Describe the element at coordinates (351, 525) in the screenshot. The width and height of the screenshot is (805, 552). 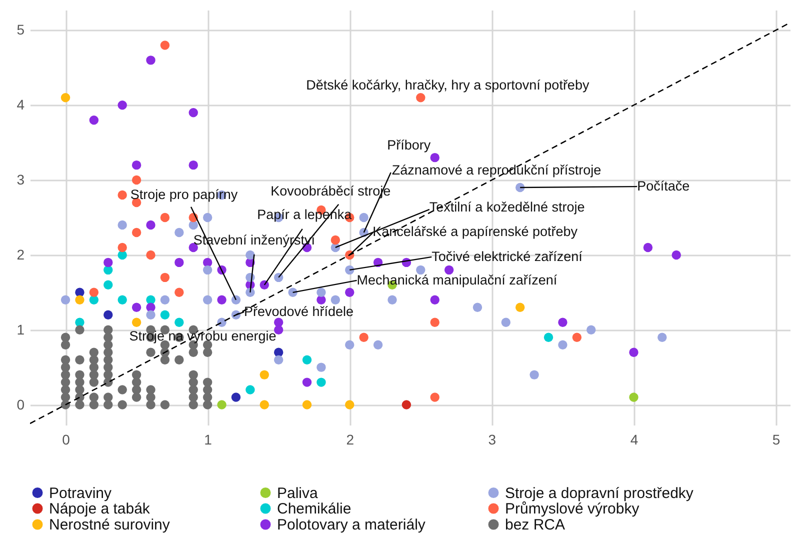
I see `legend-label: Polotovary a materiály` at that location.